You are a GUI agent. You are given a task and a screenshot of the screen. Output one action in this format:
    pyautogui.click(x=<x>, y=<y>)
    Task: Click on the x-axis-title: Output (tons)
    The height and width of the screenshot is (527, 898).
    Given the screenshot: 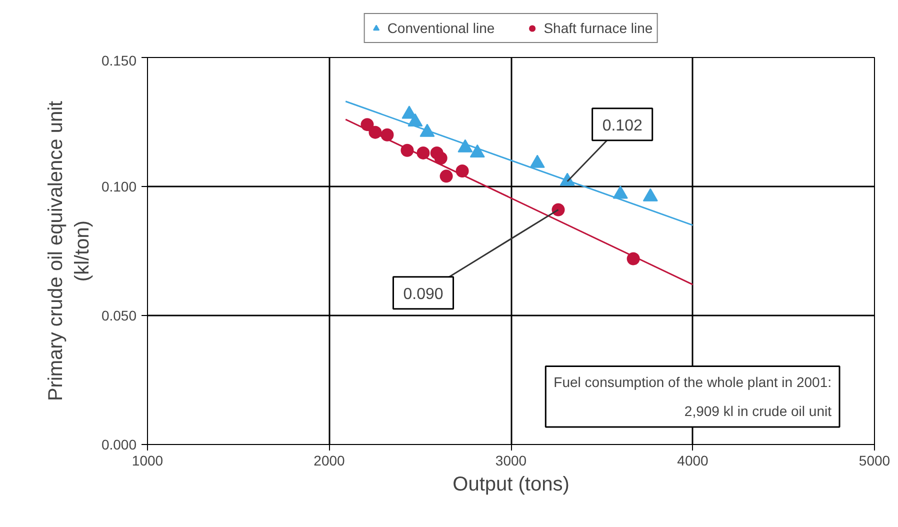 What is the action you would take?
    pyautogui.click(x=511, y=485)
    